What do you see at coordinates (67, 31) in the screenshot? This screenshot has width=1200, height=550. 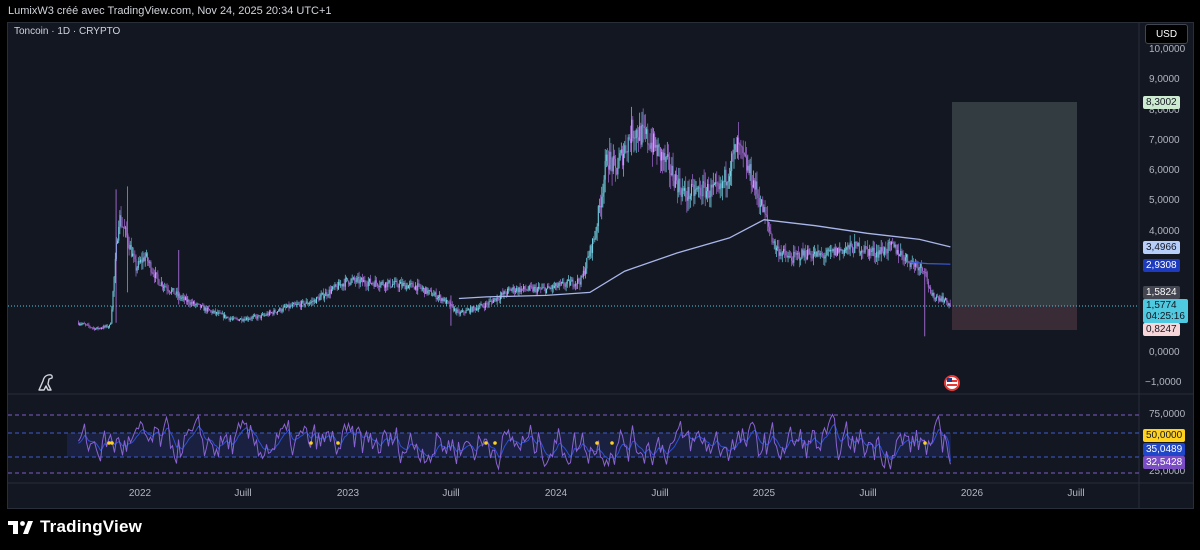 I see `symbol-legend: Toncoin · 1D · CRYPTO` at bounding box center [67, 31].